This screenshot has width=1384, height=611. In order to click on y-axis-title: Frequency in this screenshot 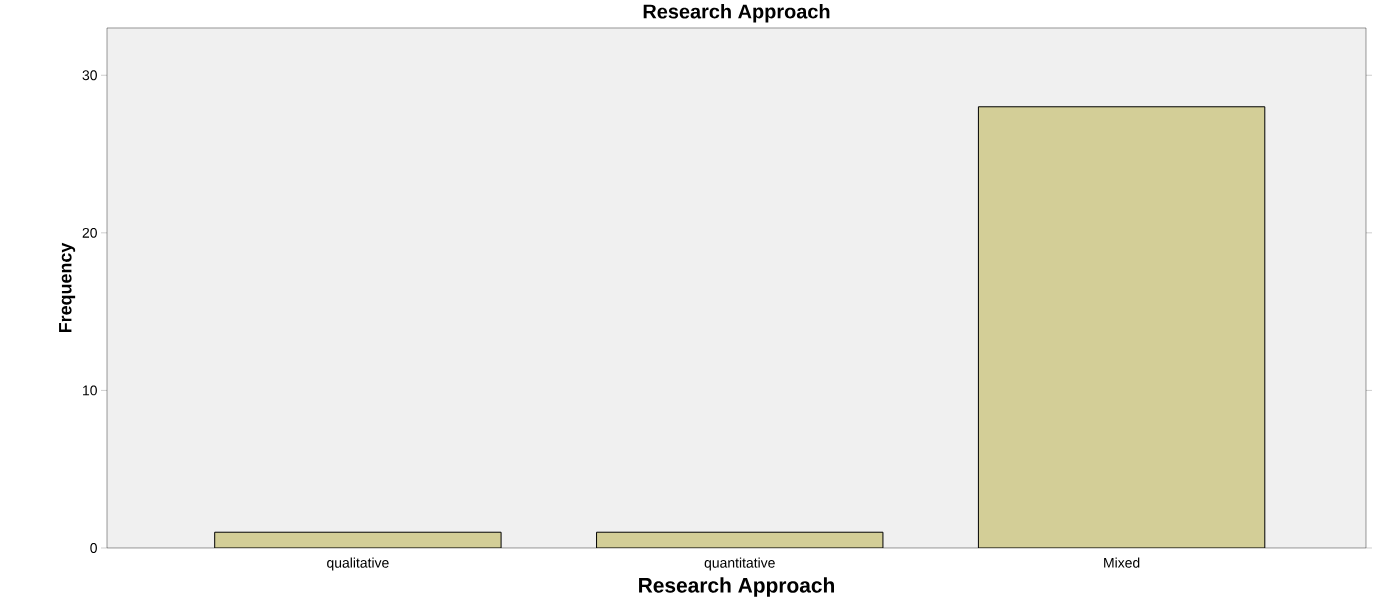, I will do `click(67, 287)`.